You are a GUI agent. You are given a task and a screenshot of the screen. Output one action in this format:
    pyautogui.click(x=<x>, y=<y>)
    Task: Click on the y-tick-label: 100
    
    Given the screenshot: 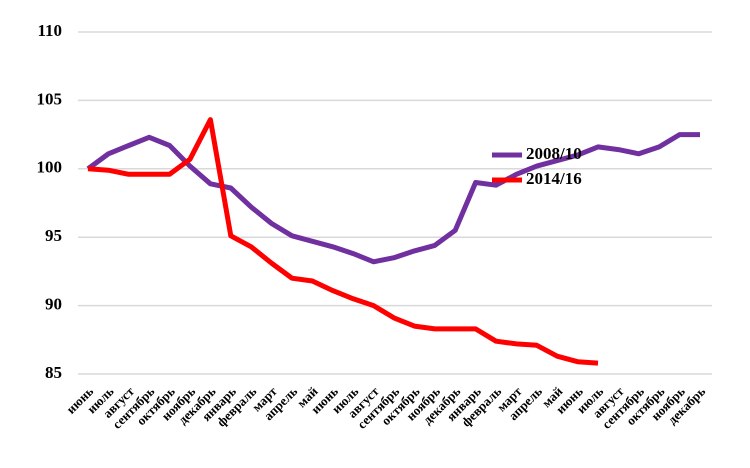 What is the action you would take?
    pyautogui.click(x=50, y=167)
    